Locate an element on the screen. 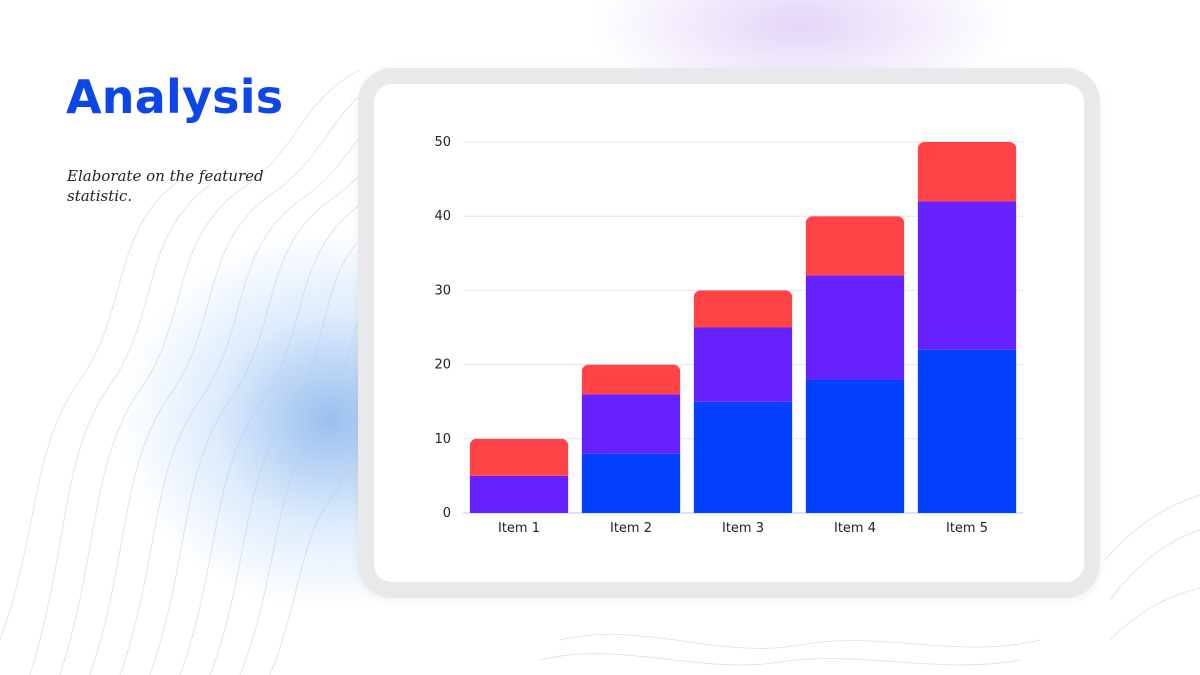 The image size is (1200, 675). page-subtitle: Elaborate on the featured statistic. is located at coordinates (165, 186).